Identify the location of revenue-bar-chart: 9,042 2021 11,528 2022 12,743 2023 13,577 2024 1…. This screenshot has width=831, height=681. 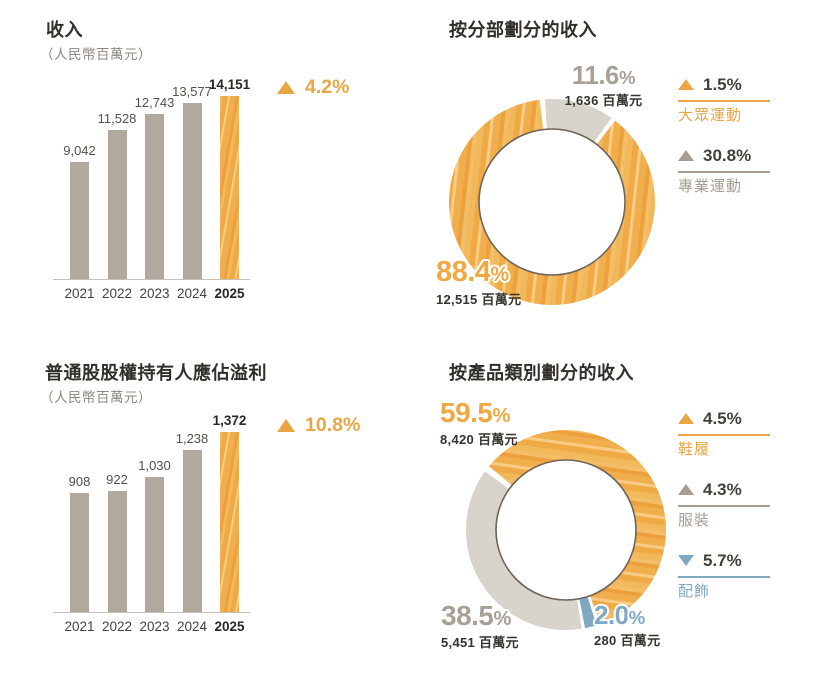
(154, 188).